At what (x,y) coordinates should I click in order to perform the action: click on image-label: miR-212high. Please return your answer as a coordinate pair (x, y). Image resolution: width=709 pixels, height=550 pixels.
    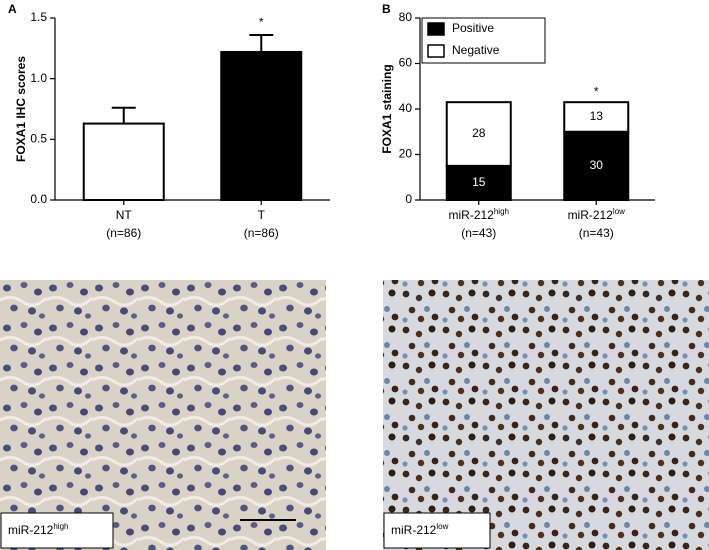
    Looking at the image, I should click on (38, 529).